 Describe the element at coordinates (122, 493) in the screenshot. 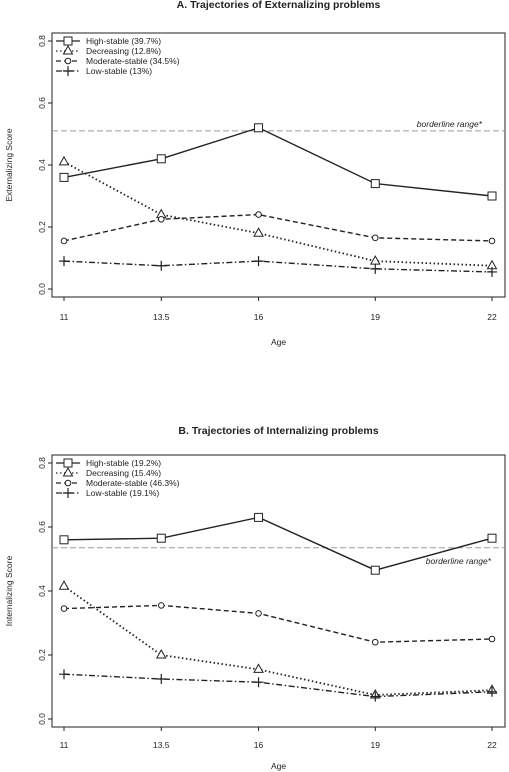

I see `legend-entry: Low-stable (19.1%)` at that location.